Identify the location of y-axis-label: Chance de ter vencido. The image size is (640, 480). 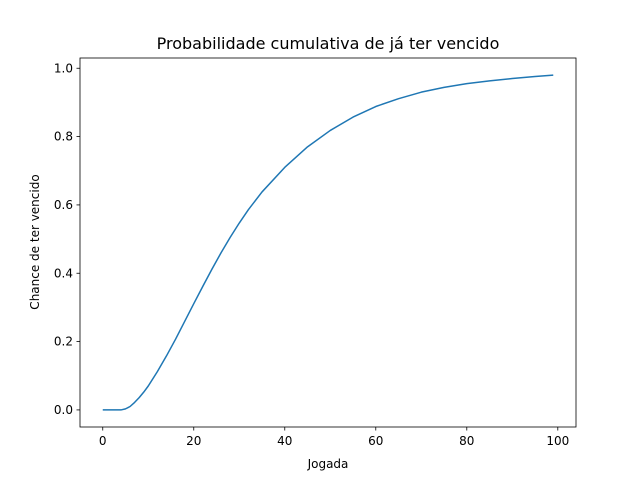
(35, 241).